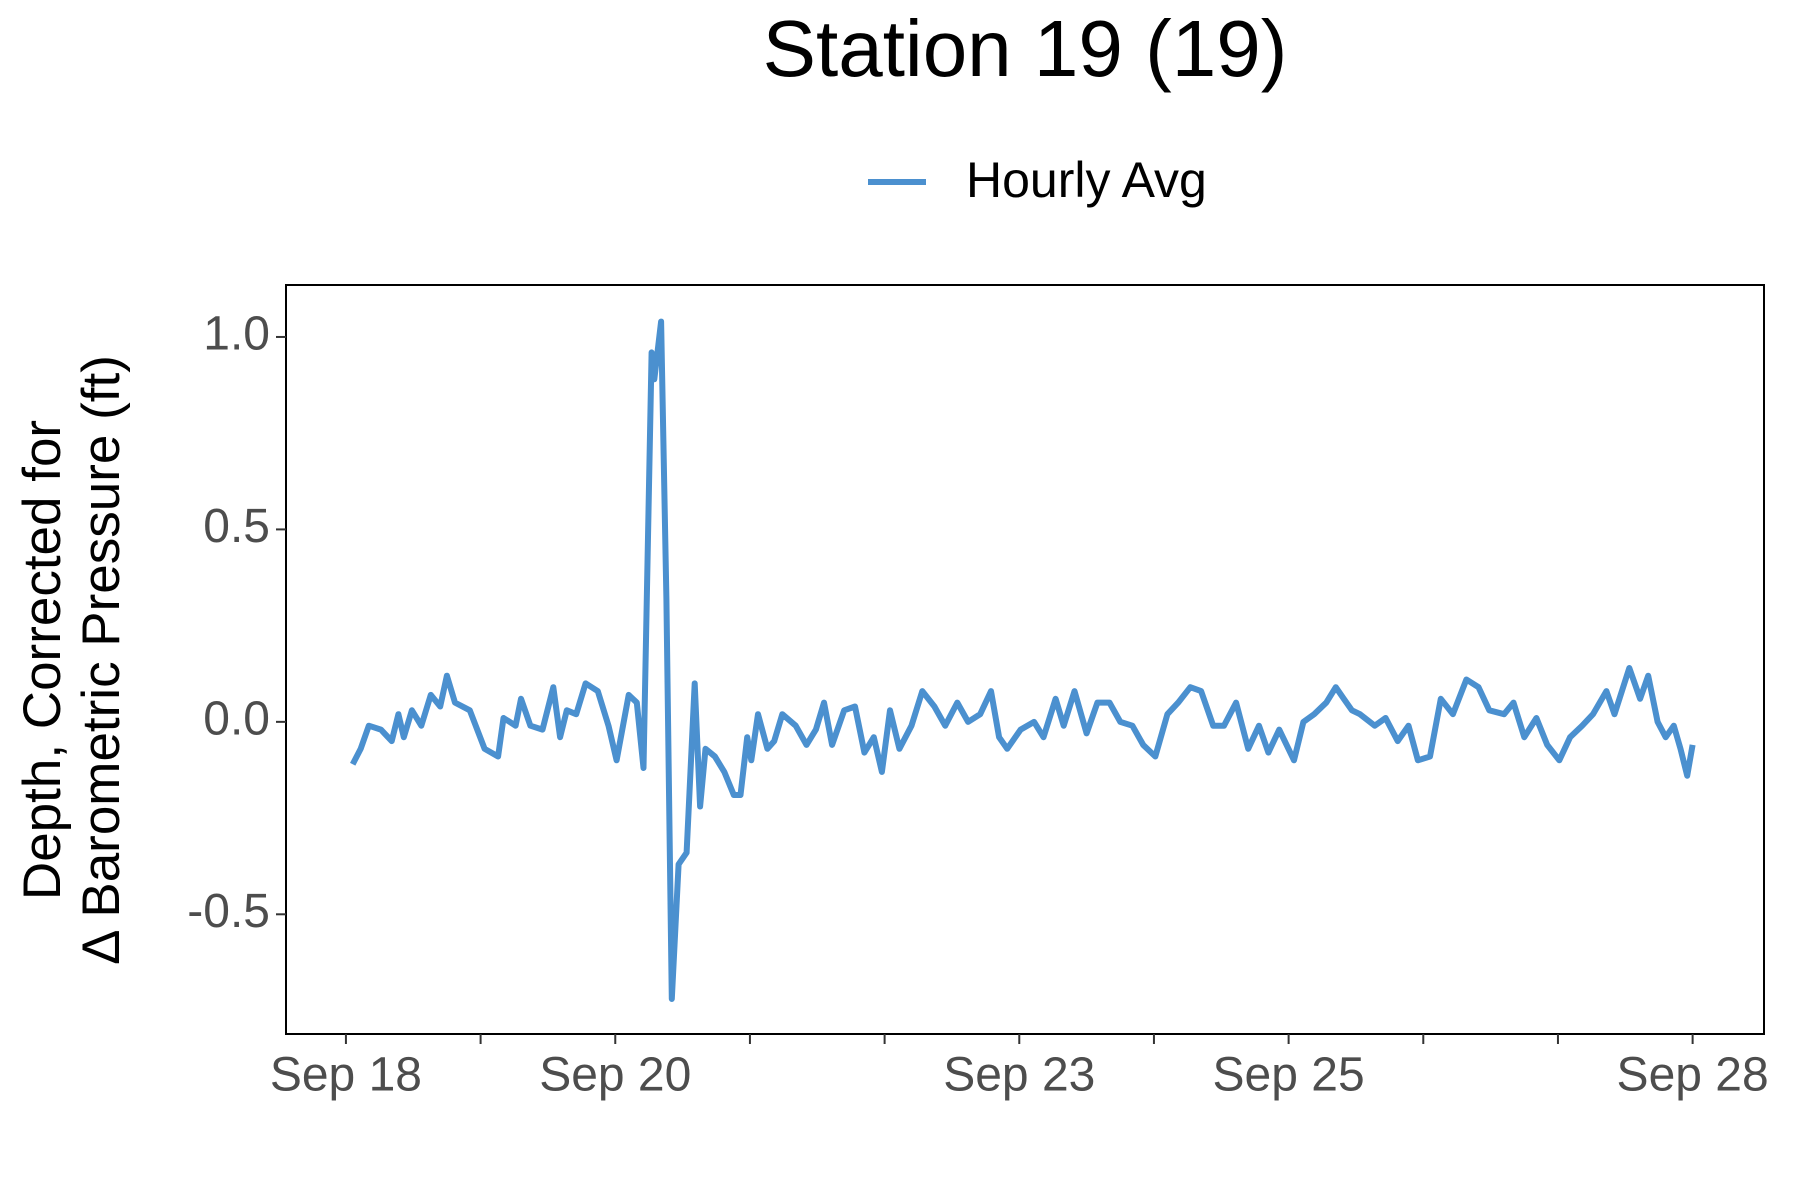 The width and height of the screenshot is (1800, 1200). What do you see at coordinates (1019, 1075) in the screenshot?
I see `x-tick-label: Sep 23` at bounding box center [1019, 1075].